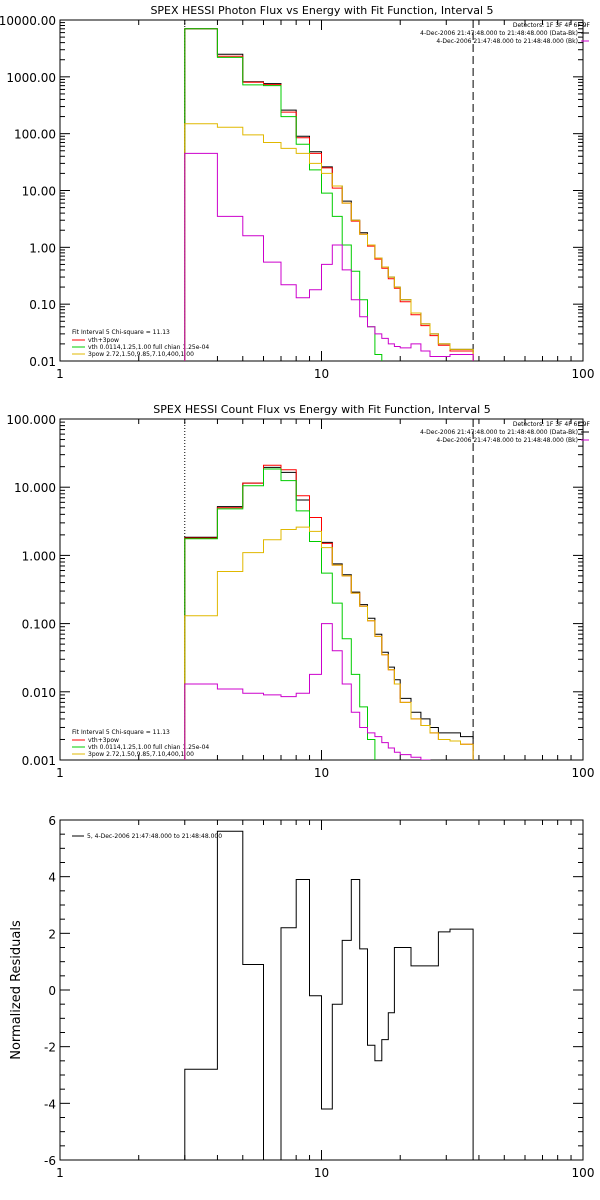 The height and width of the screenshot is (1200, 600). What do you see at coordinates (141, 354) in the screenshot?
I see `photon-legend-entry-3pow: 3pow 2.72,1.50,9.85,7.10,400,1.00` at bounding box center [141, 354].